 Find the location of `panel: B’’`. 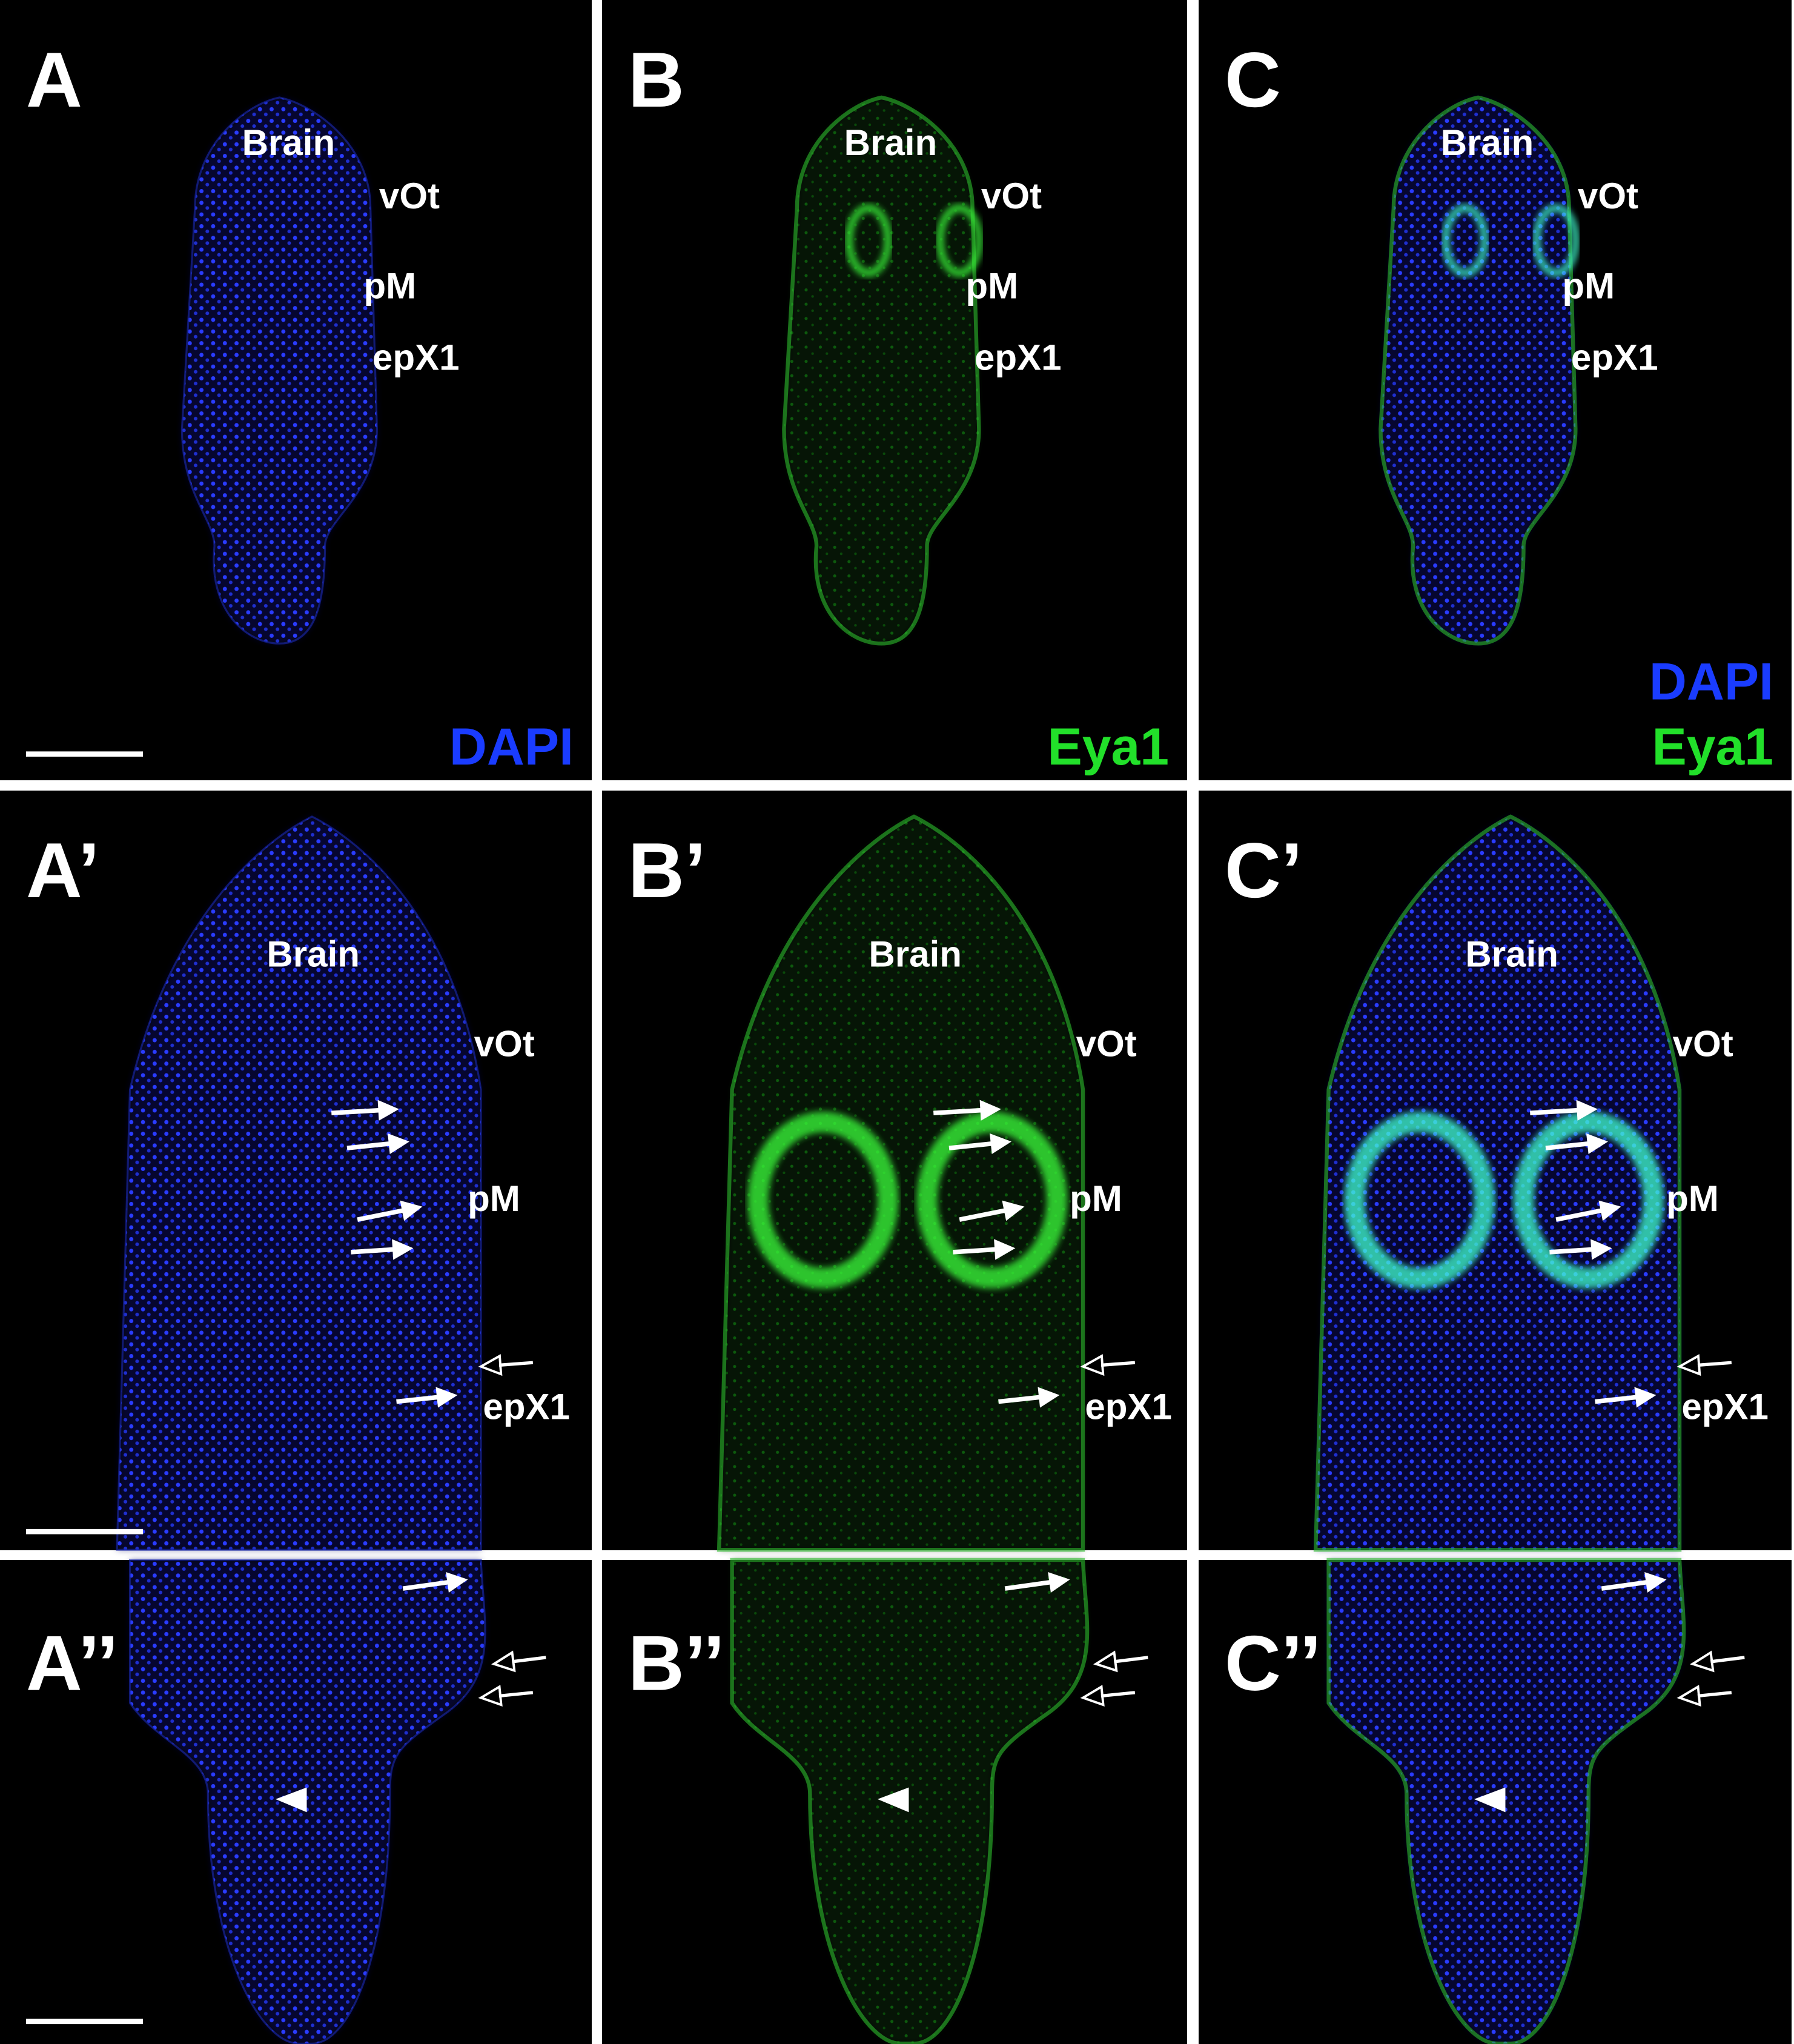

panel: B’’ is located at coordinates (888, 1801).